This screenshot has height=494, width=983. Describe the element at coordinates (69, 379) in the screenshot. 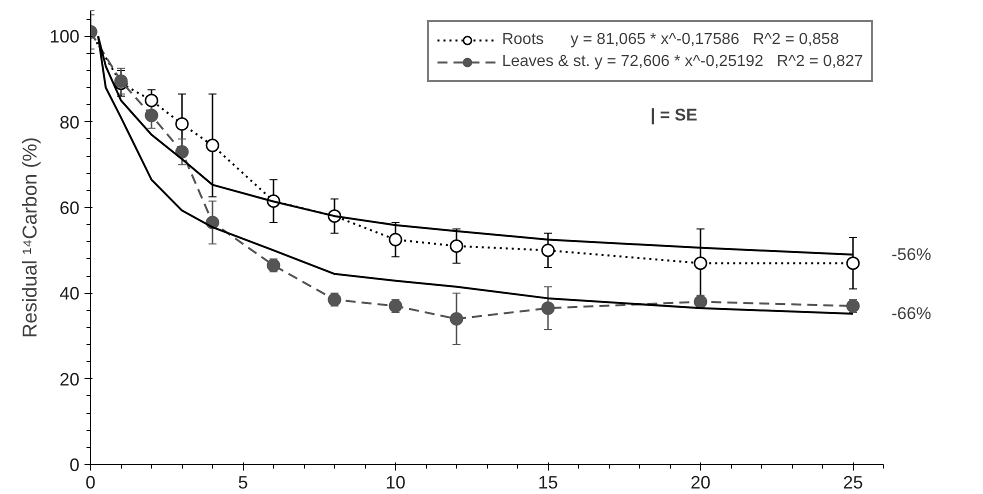

I see `y-tick-label: 20` at that location.